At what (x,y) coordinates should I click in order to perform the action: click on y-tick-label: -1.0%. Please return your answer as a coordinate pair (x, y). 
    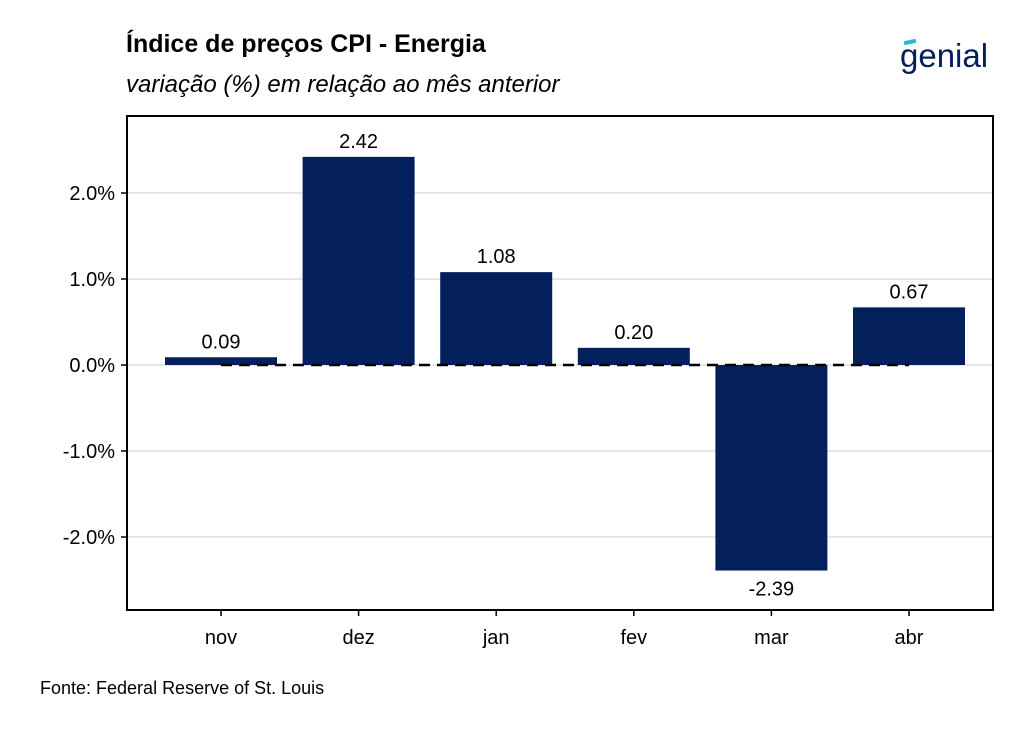
    Looking at the image, I should click on (89, 452).